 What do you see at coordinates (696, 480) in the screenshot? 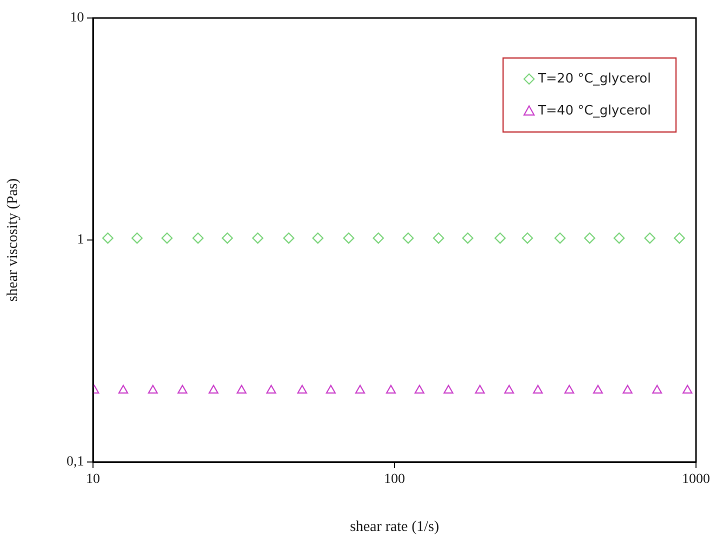
I see `x-tick-label: 1000` at bounding box center [696, 480].